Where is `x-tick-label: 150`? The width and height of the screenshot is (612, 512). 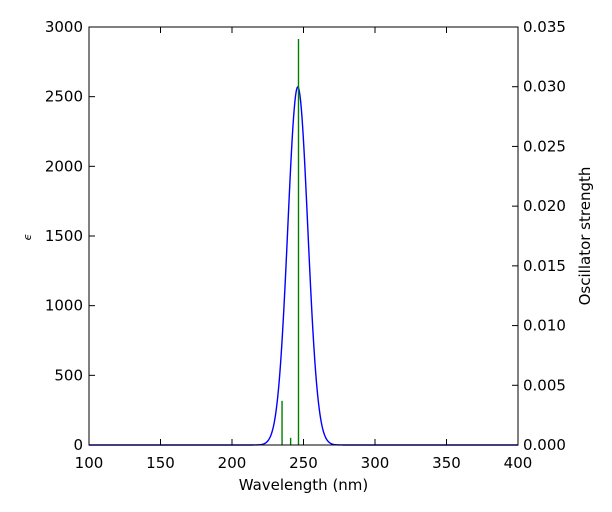 x-tick-label: 150 is located at coordinates (160, 463).